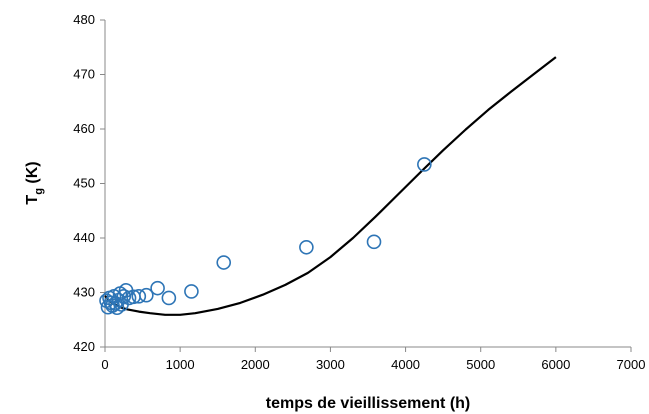  Describe the element at coordinates (330, 364) in the screenshot. I see `x-tick-label: 3000` at that location.